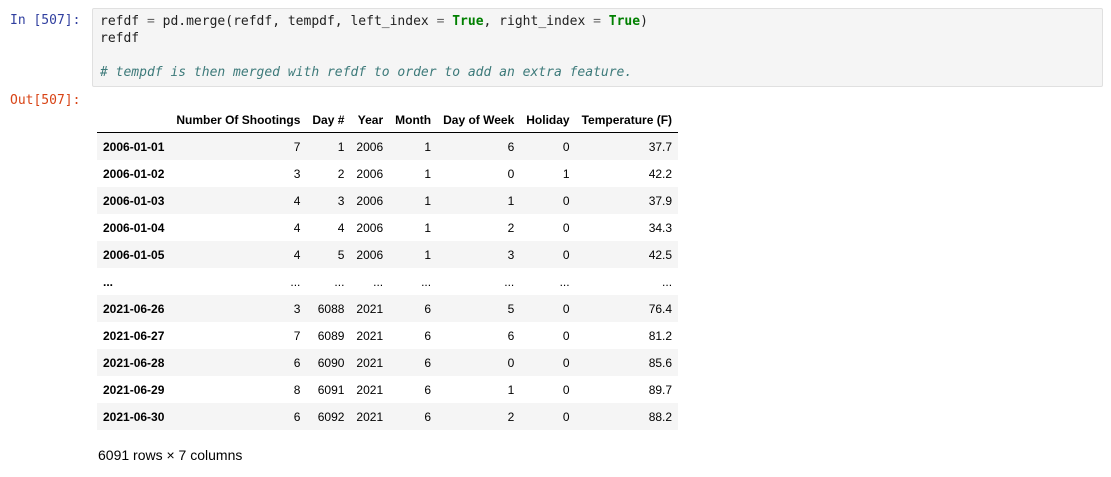 Image resolution: width=1111 pixels, height=477 pixels. What do you see at coordinates (295, 21) in the screenshot?
I see `code-token: pd.merge(refdf, tempdf, left_index` at bounding box center [295, 21].